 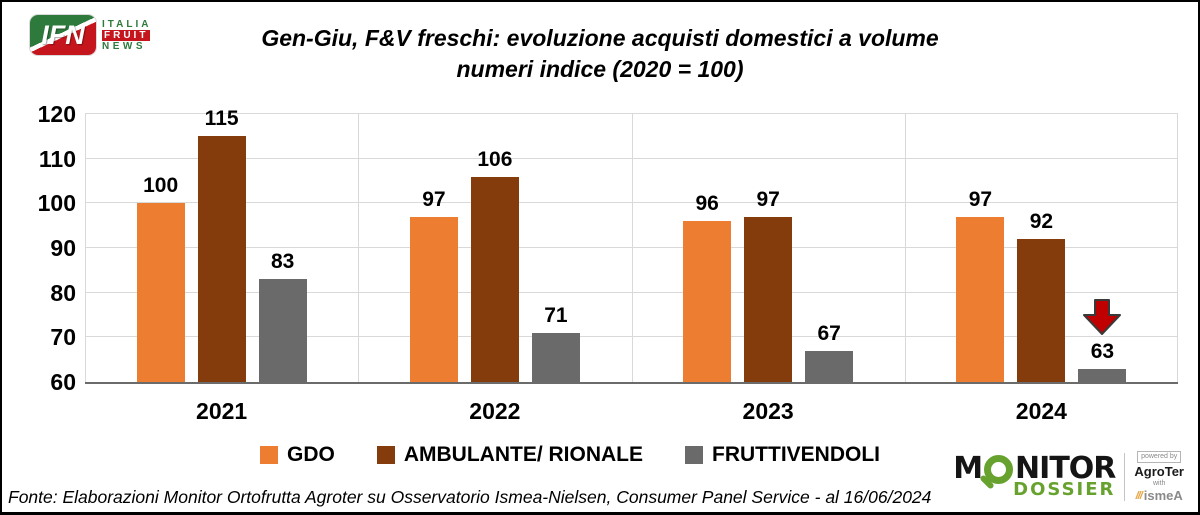 I want to click on ifn-word-fruit: FRUIT, so click(x=126, y=35).